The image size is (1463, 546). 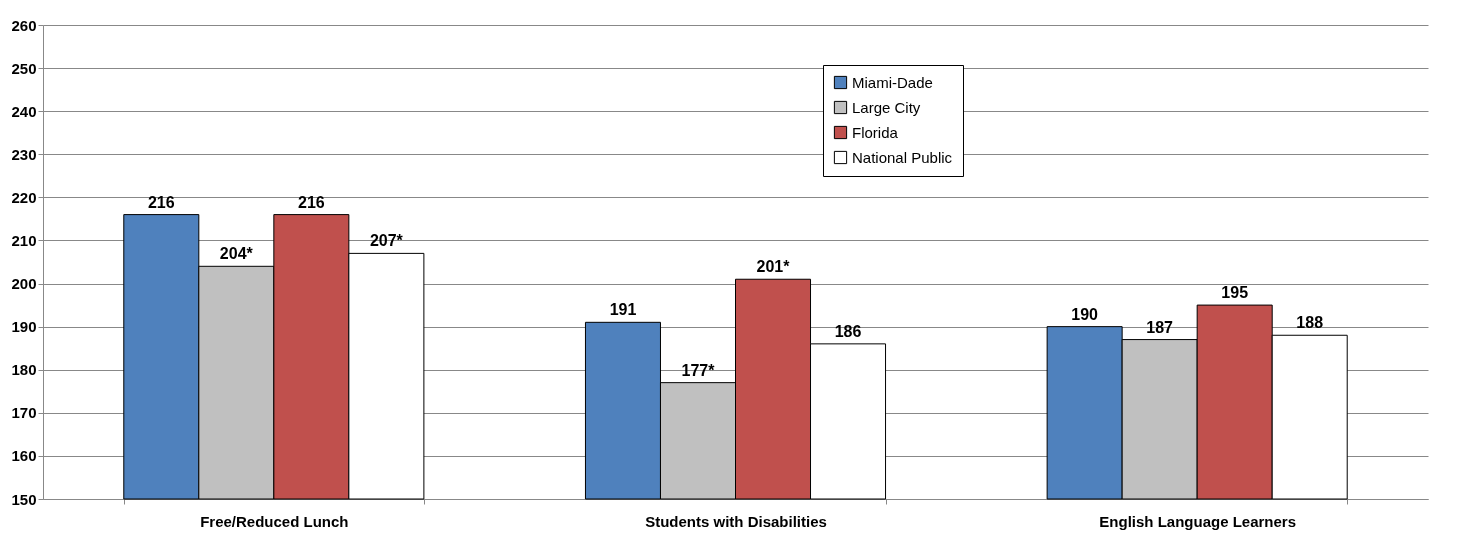 I want to click on legend-label: Florida, so click(x=875, y=132).